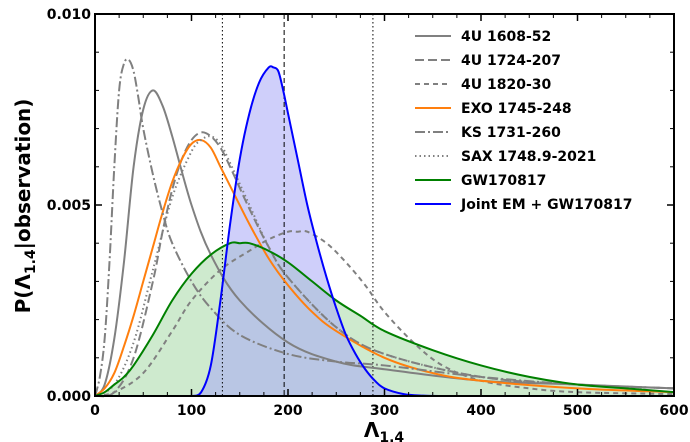  Describe the element at coordinates (511, 133) in the screenshot. I see `legend-label-ks-1731-260: KS 1731-260` at that location.